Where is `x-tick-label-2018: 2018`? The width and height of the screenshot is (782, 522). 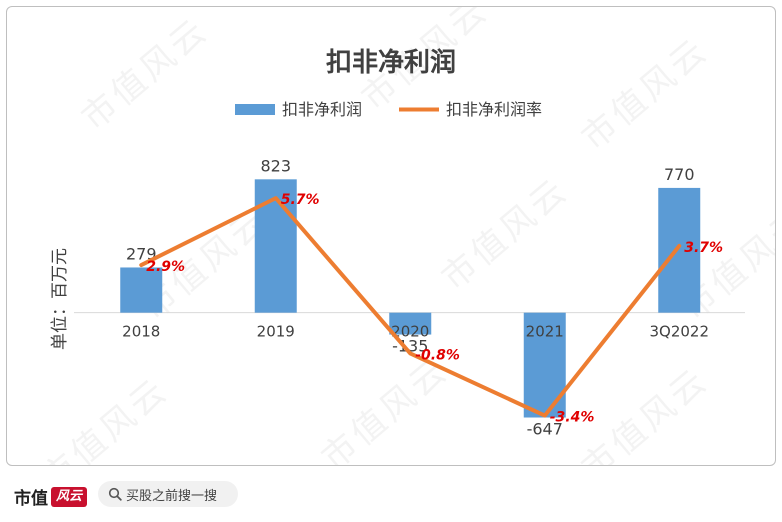
x-tick-label-2018: 2018 is located at coordinates (141, 332).